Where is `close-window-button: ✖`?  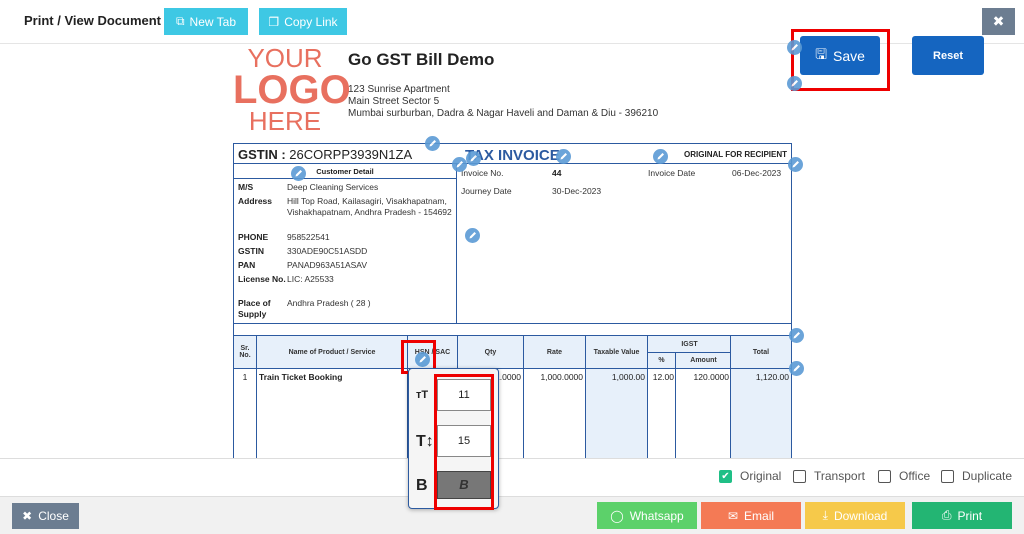
close-window-button: ✖ is located at coordinates (998, 21).